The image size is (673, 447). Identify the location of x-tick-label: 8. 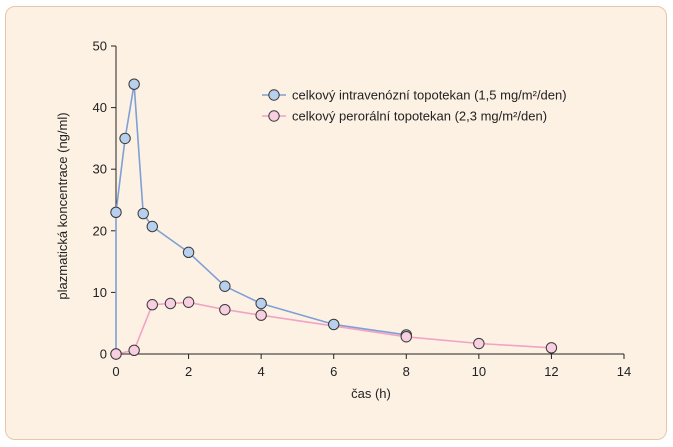
(406, 371).